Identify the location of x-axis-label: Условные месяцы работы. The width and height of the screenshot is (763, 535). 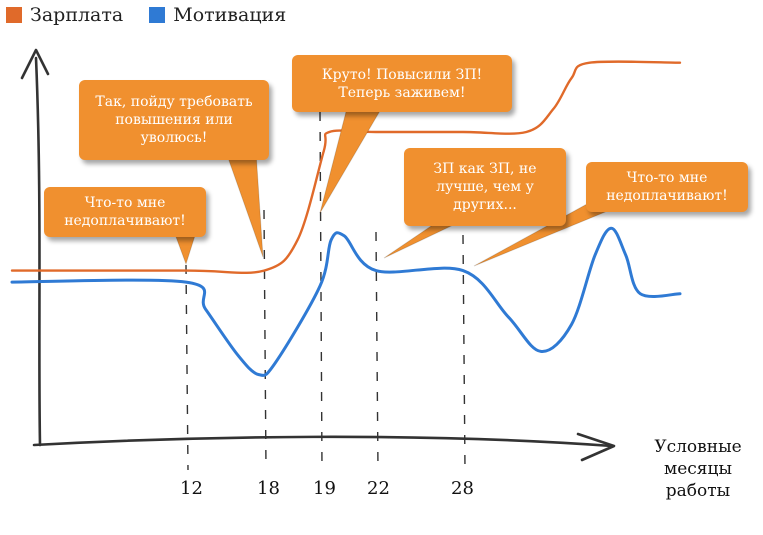
(698, 469).